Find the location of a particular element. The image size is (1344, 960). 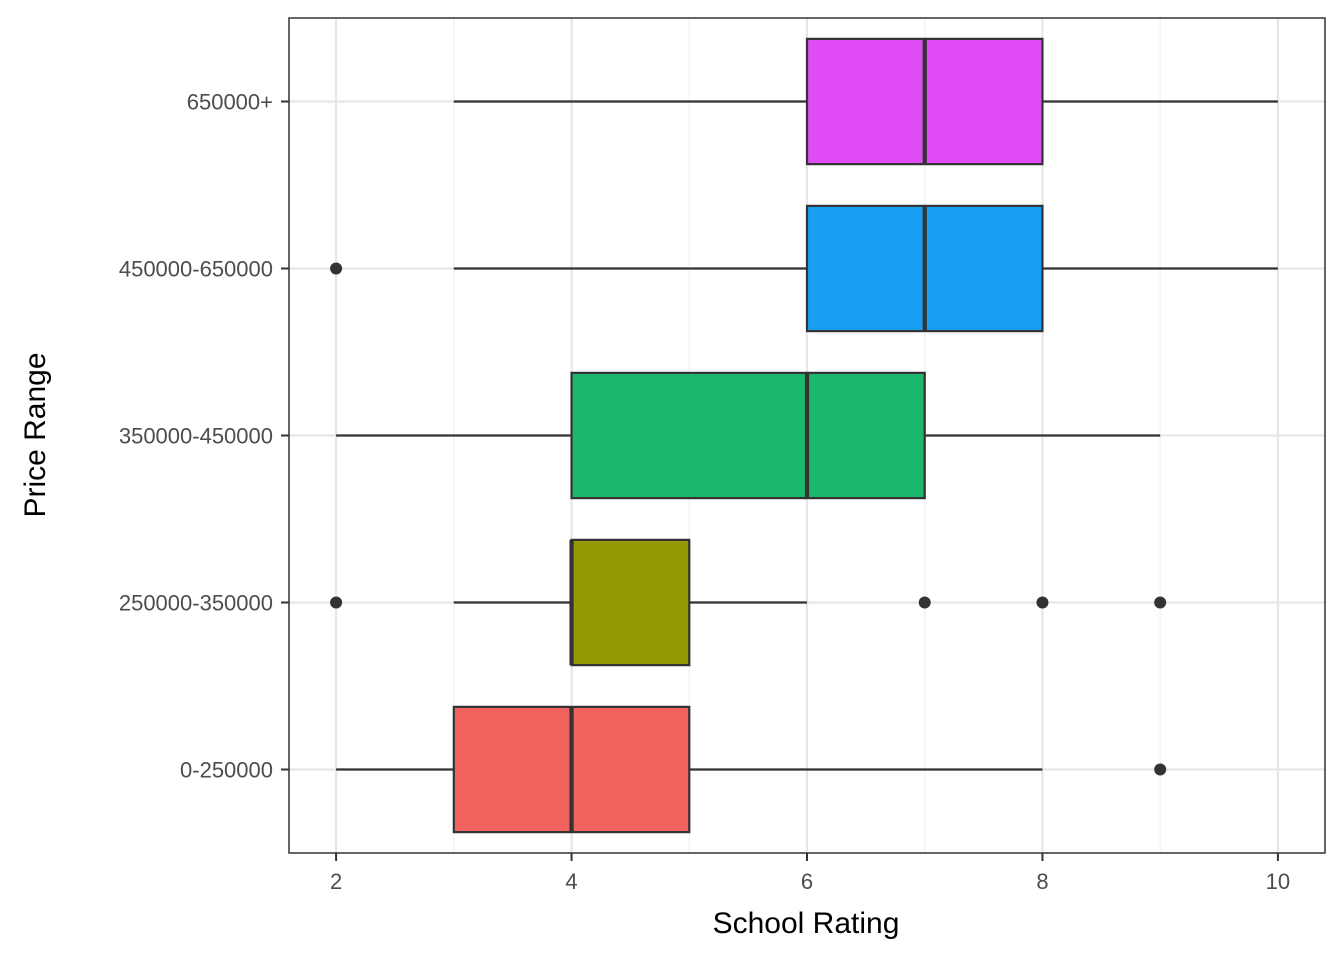

y-tick-label: 250000-350000 is located at coordinates (196, 603).